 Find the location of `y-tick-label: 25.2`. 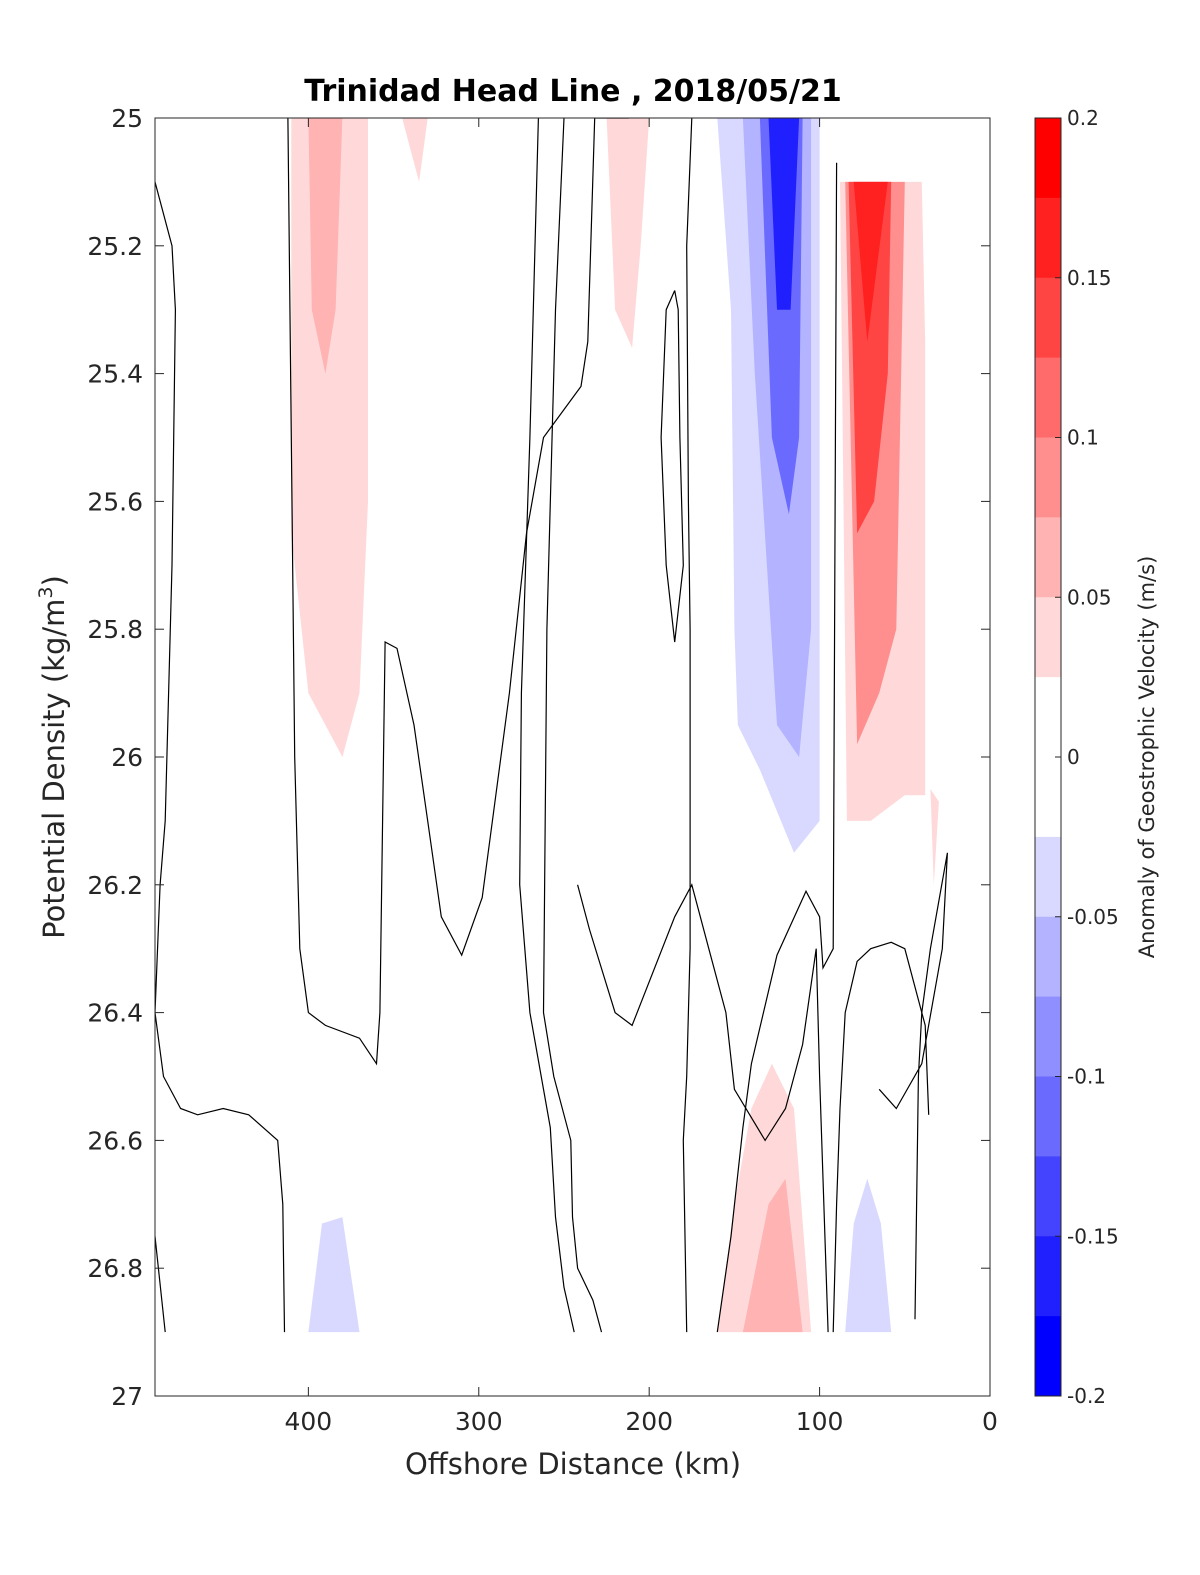

y-tick-label: 25.2 is located at coordinates (115, 246).